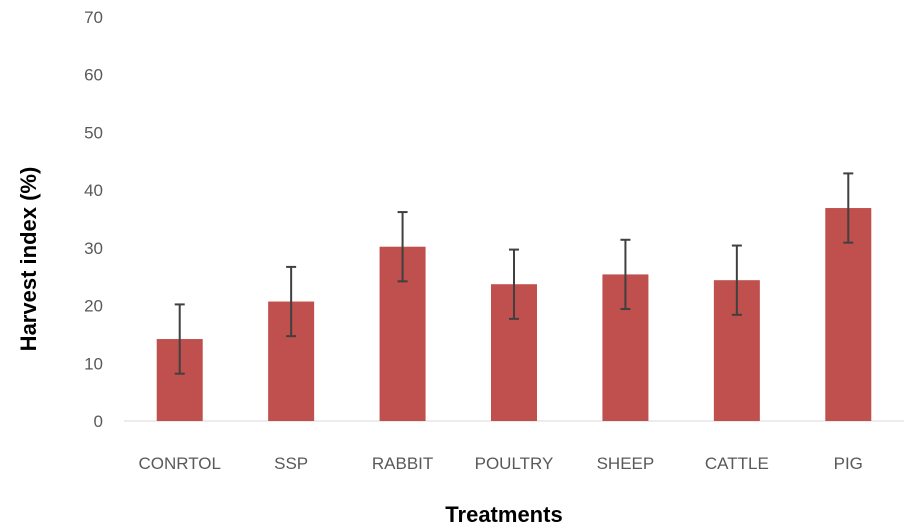  What do you see at coordinates (93, 219) in the screenshot?
I see `y-axis-ticks: 0 10 20 30 40 50 60 70` at bounding box center [93, 219].